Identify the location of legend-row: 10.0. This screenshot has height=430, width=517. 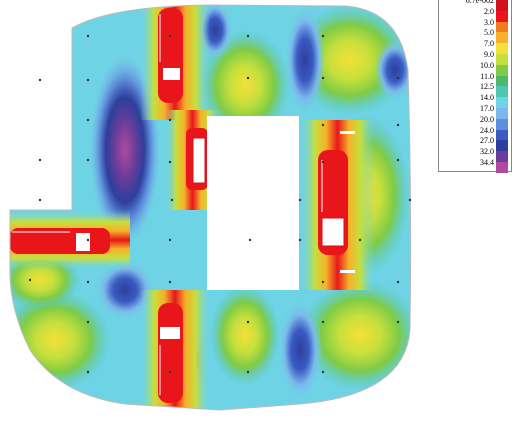
(475, 68).